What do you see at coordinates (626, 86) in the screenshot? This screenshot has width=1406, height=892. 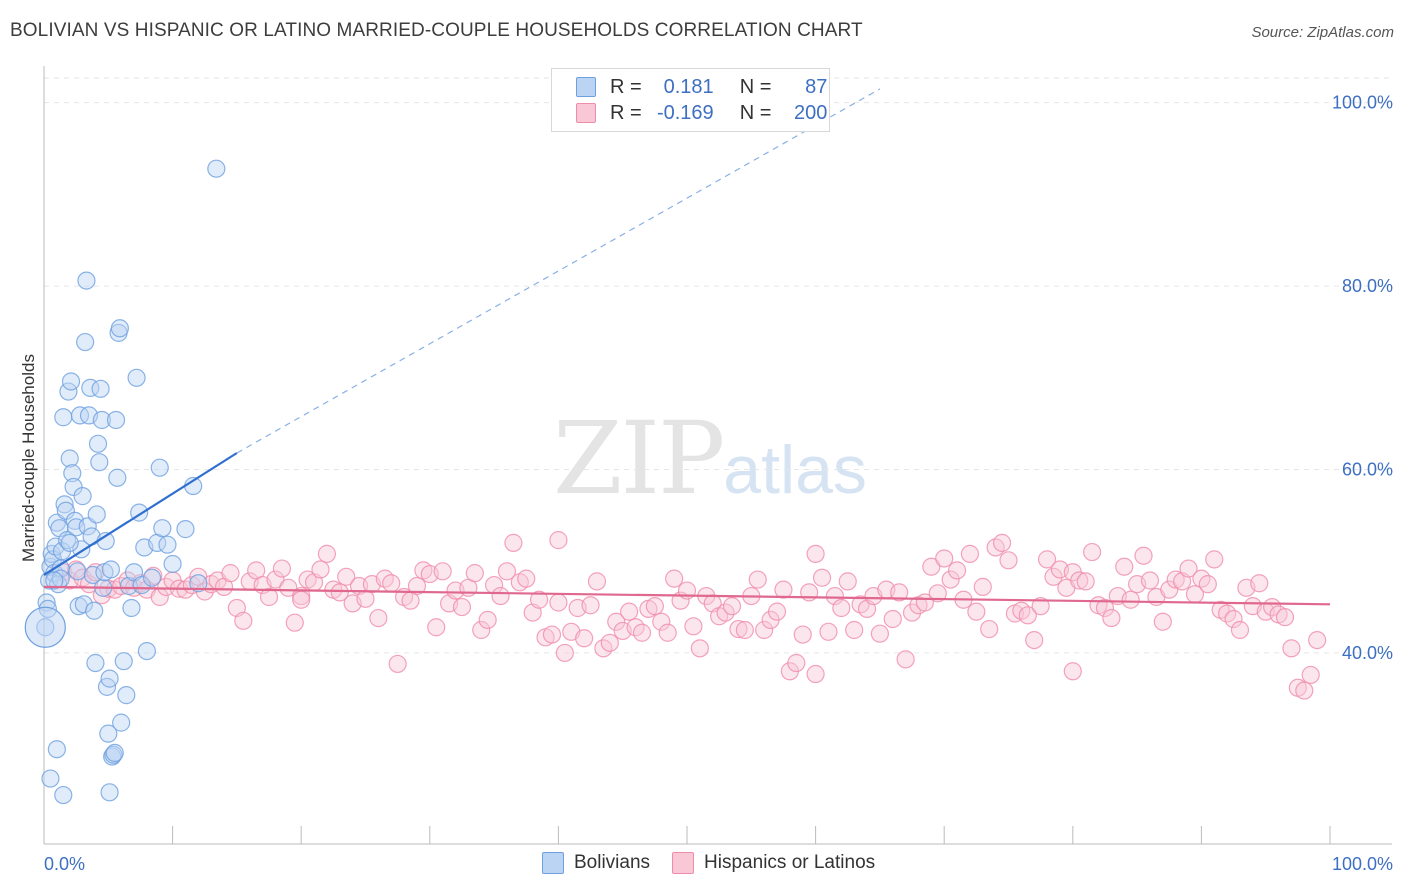 I see `legend-r-label: R =` at bounding box center [626, 86].